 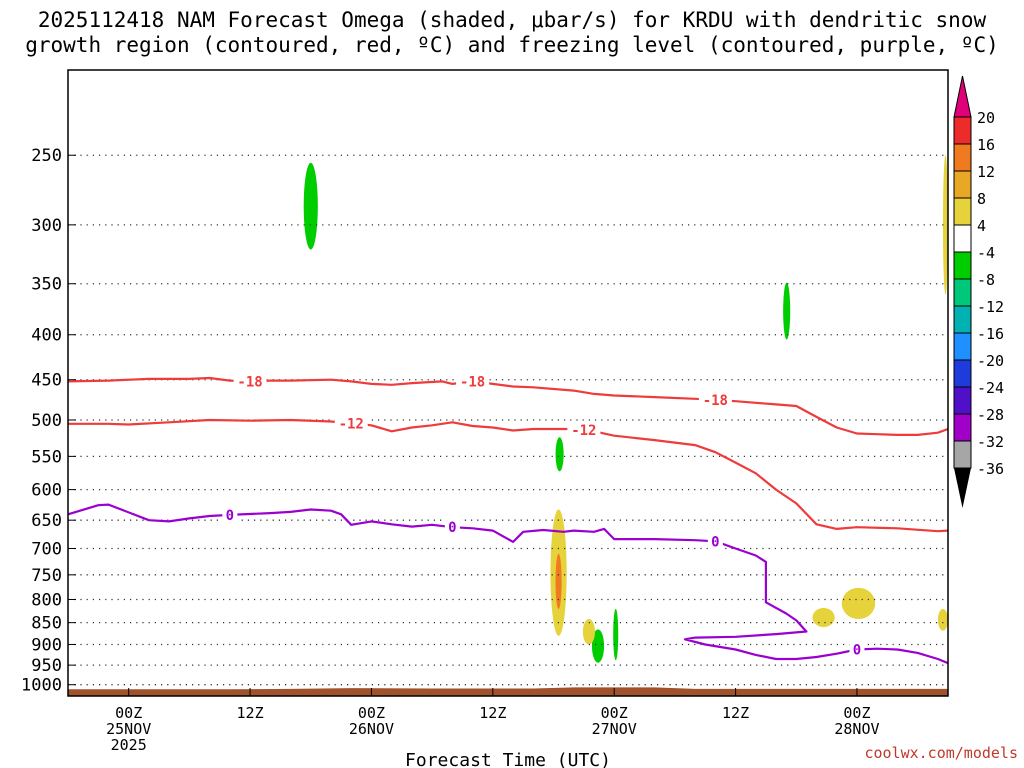 I want to click on contour-0-label-0: -18, so click(x=249, y=382).